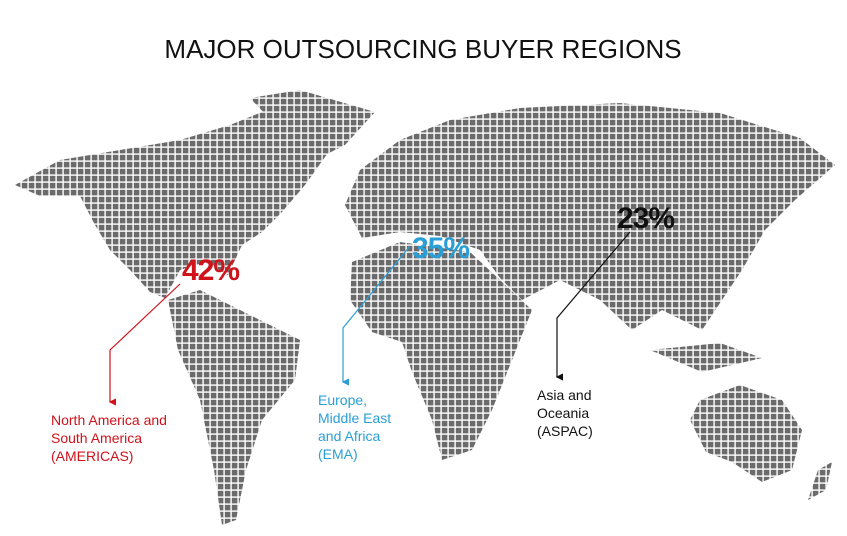 Image resolution: width=847 pixels, height=536 pixels. Describe the element at coordinates (349, 436) in the screenshot. I see `region-label-line: and Africa` at that location.